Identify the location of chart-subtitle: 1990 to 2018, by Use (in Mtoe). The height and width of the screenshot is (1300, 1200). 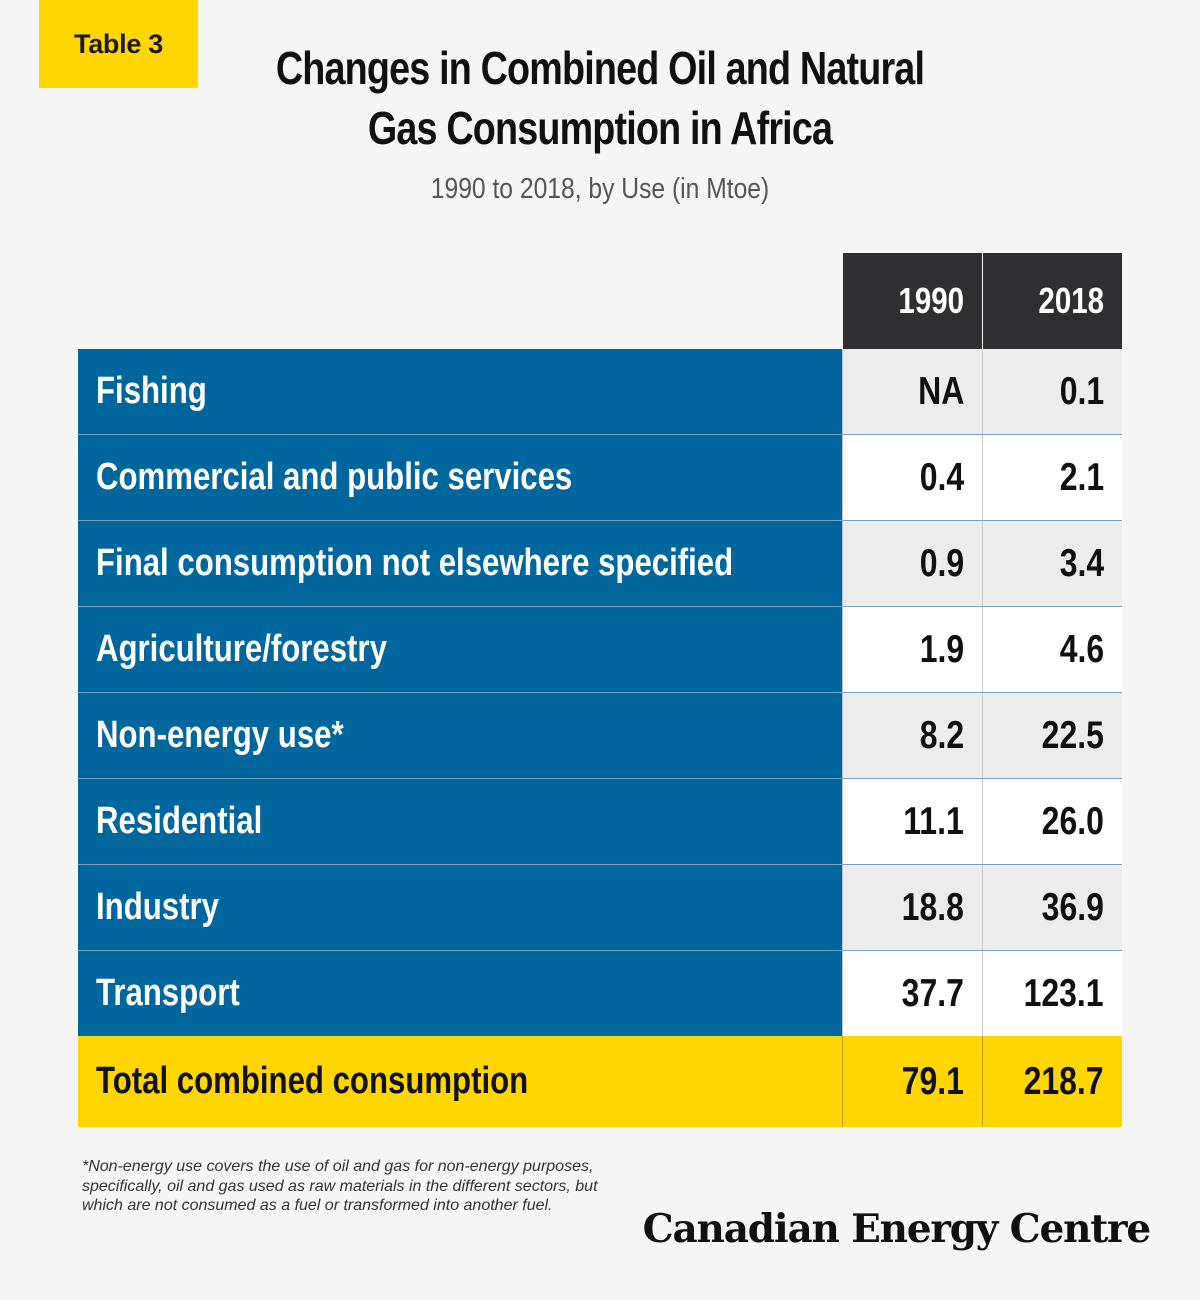
(600, 189).